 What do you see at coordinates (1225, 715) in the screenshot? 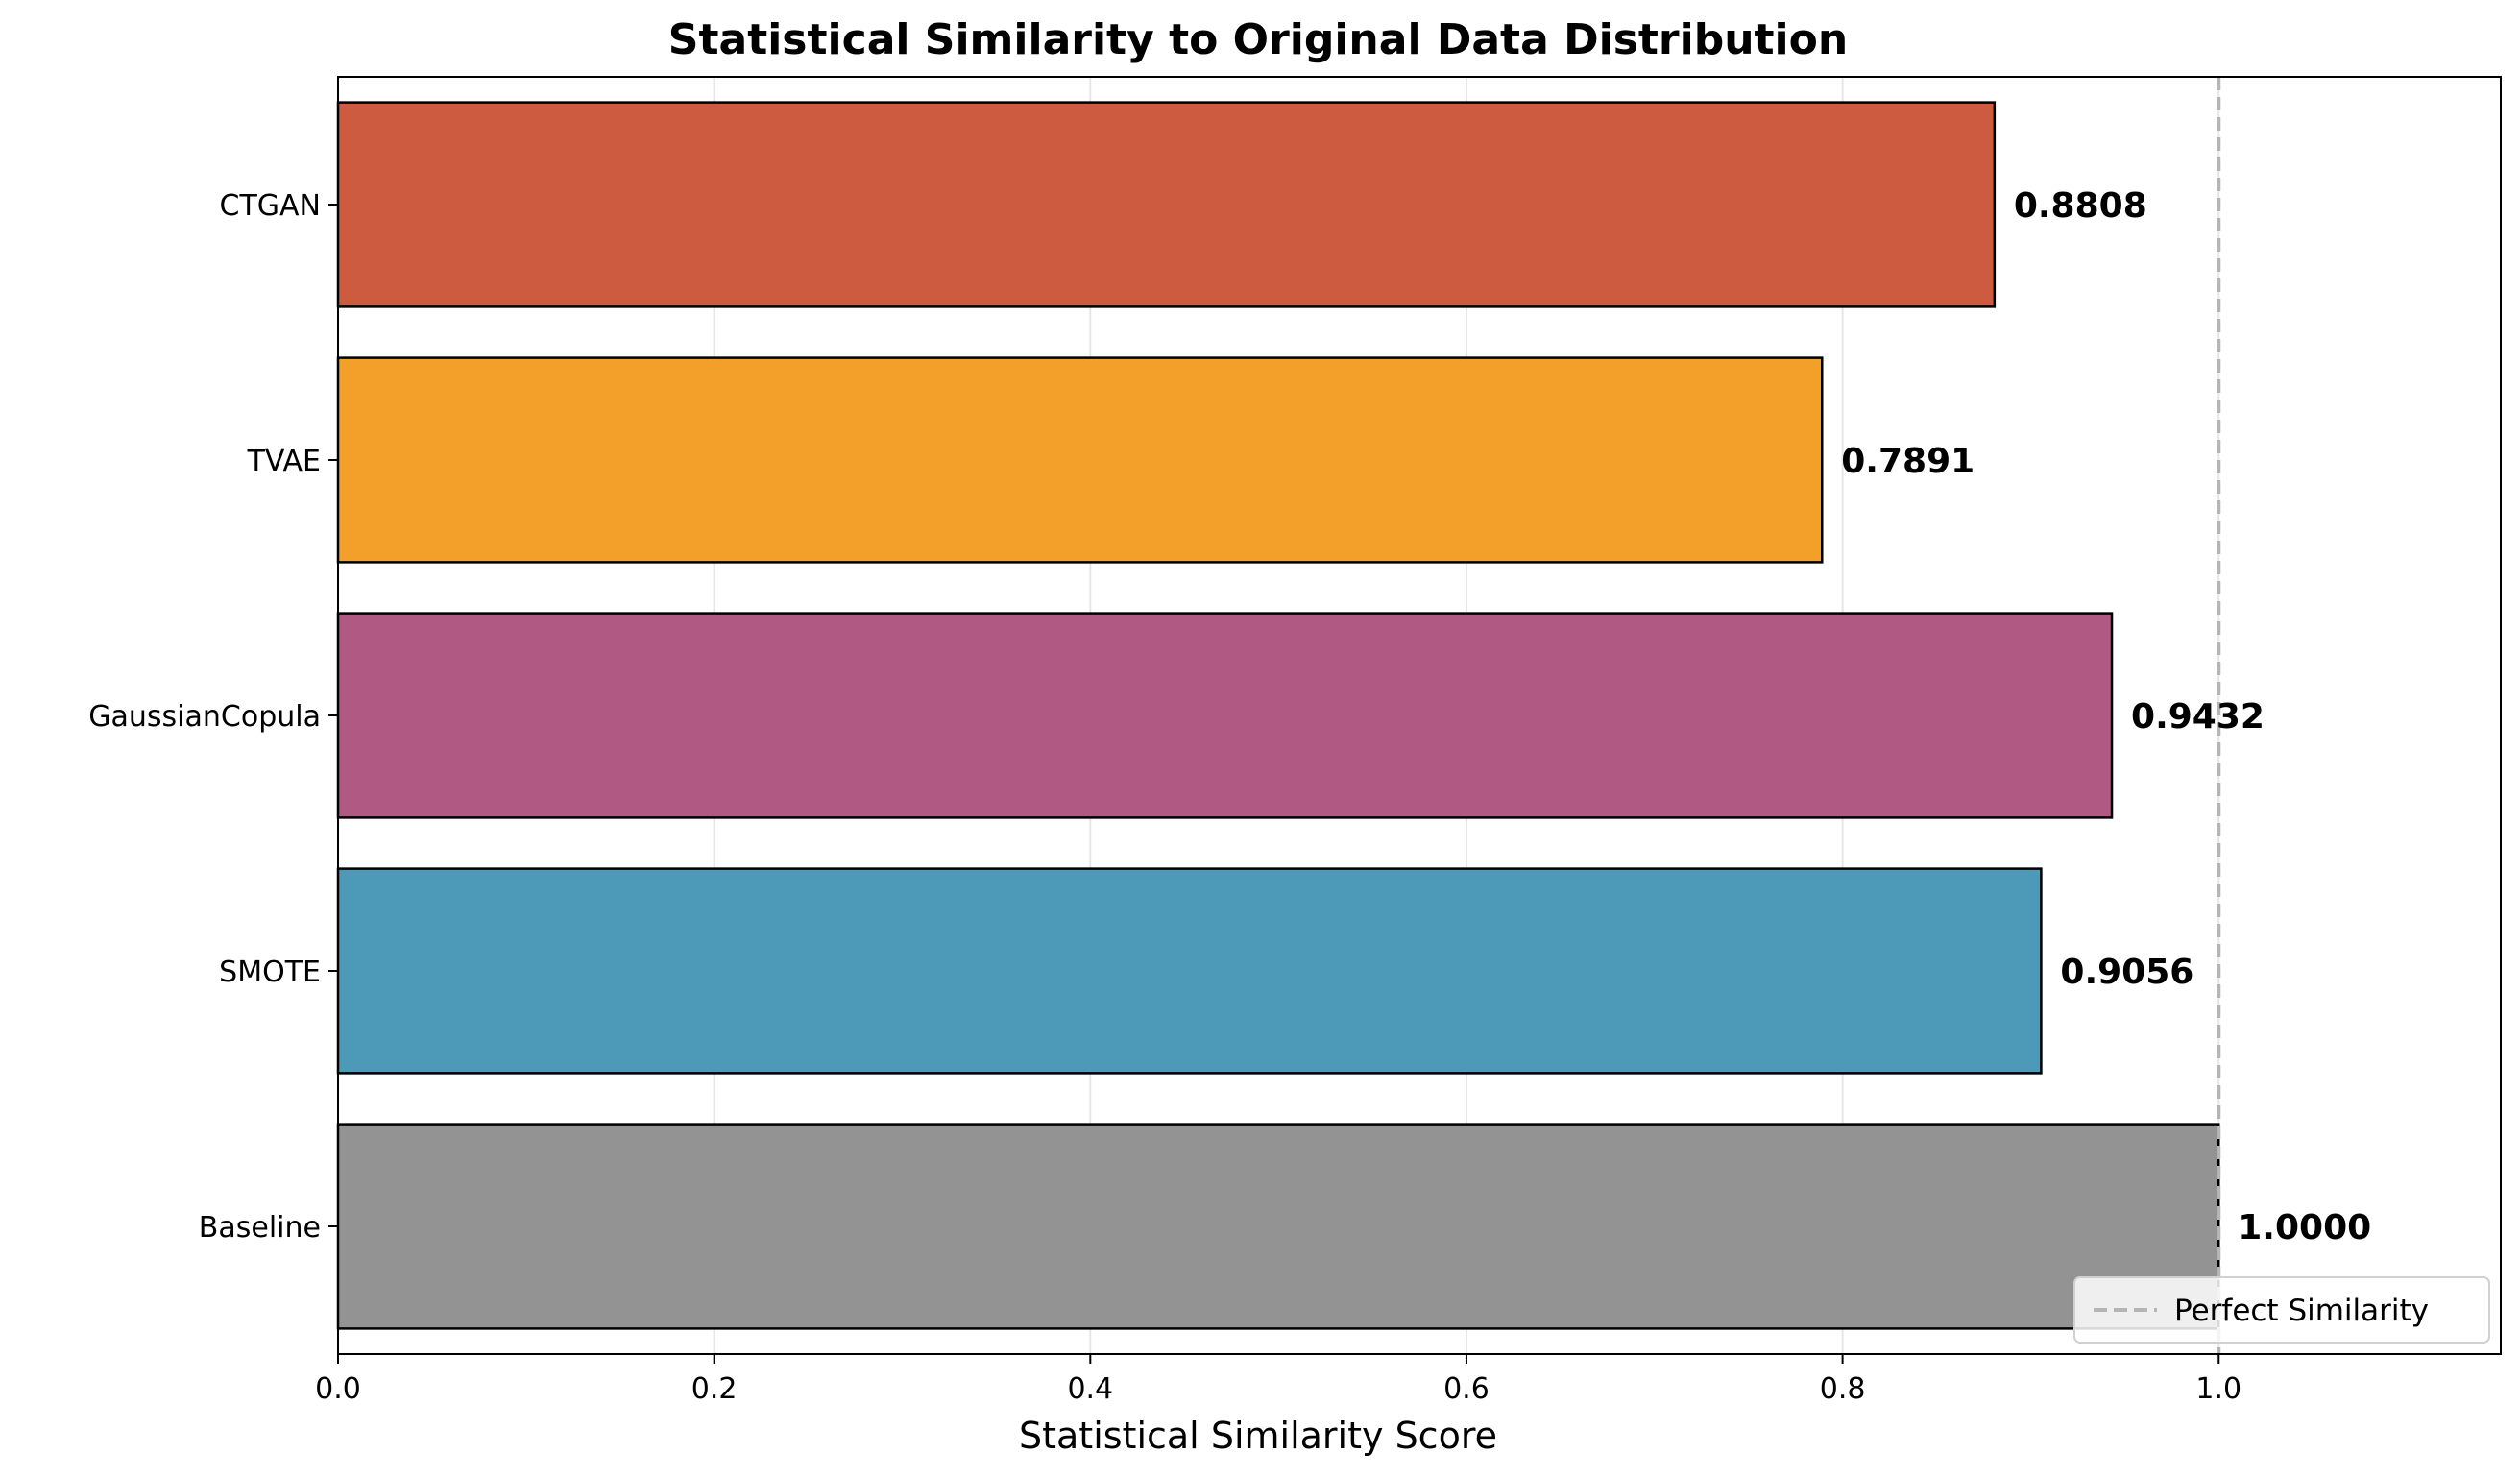
I see `bar-gaussiancopula` at bounding box center [1225, 715].